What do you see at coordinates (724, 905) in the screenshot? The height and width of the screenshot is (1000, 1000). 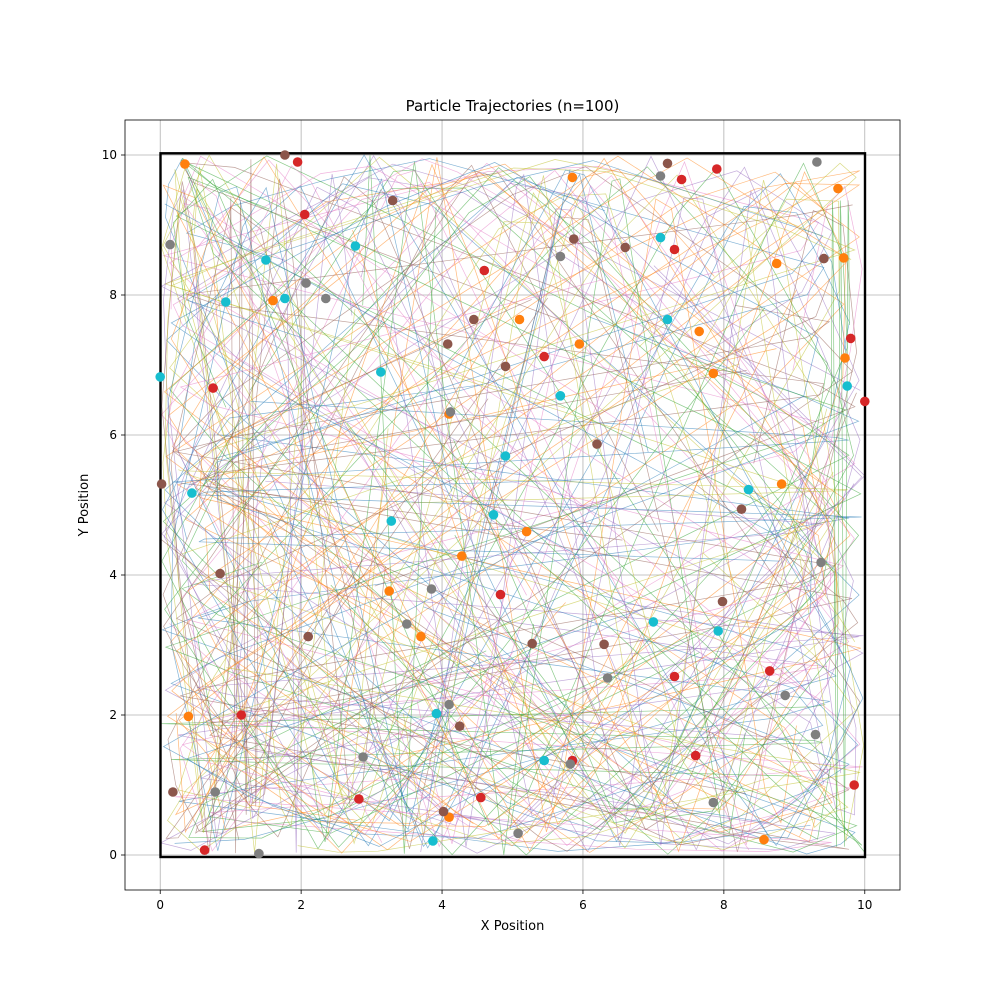 I see `x-tick-label: 8` at bounding box center [724, 905].